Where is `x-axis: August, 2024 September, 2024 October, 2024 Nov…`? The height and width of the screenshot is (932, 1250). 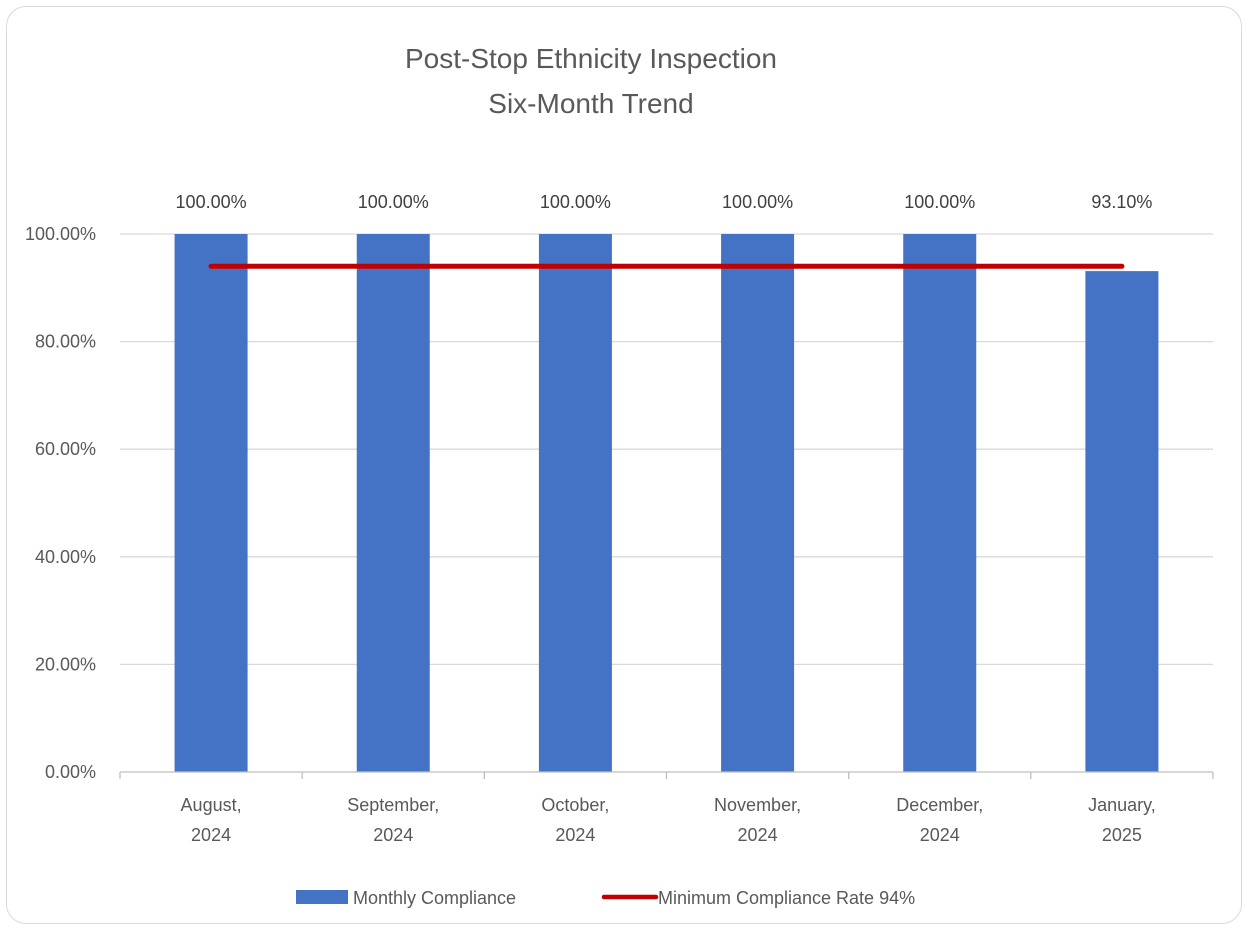
x-axis: August, 2024 September, 2024 October, 2024 Nov… is located at coordinates (666, 808).